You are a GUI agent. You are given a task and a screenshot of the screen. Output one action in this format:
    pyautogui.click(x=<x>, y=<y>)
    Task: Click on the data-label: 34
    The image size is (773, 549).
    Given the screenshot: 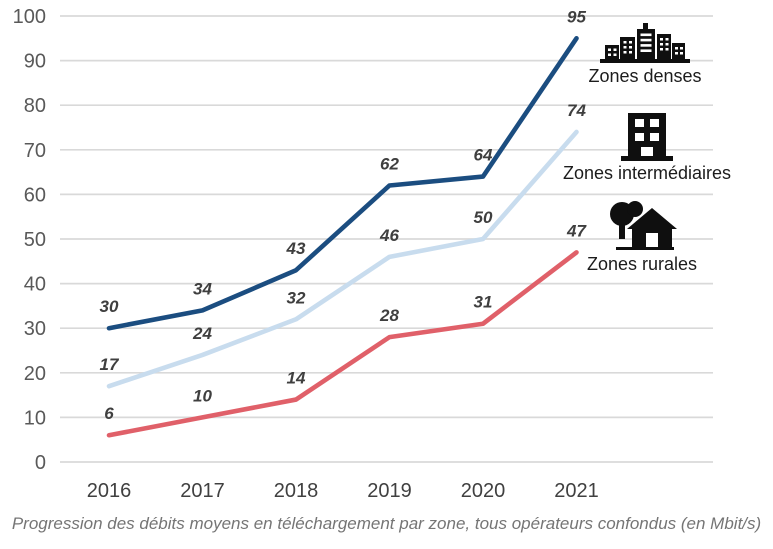 What is the action you would take?
    pyautogui.click(x=202, y=288)
    